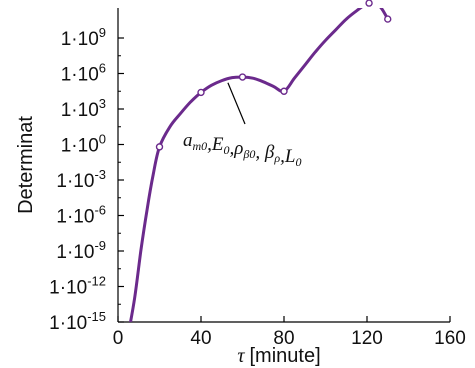  What do you see at coordinates (81, 179) in the screenshot?
I see `y-tick-label: 1·10⁻³` at bounding box center [81, 179].